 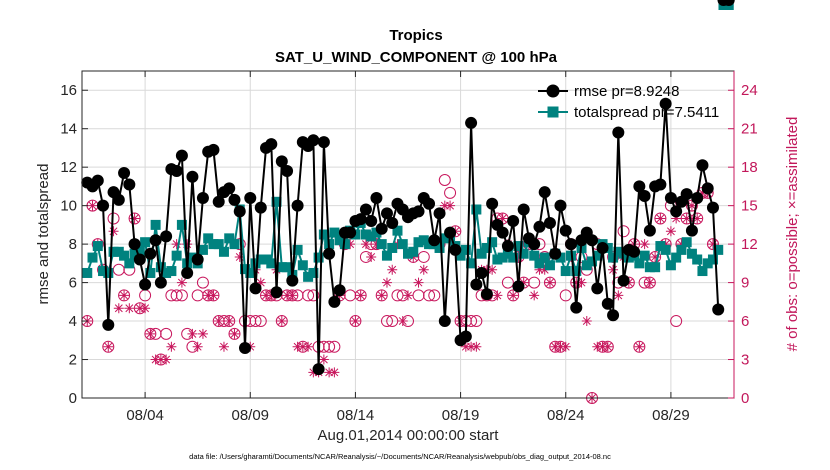 What do you see at coordinates (749, 244) in the screenshot?
I see `y-right-tick-label: 12` at bounding box center [749, 244].